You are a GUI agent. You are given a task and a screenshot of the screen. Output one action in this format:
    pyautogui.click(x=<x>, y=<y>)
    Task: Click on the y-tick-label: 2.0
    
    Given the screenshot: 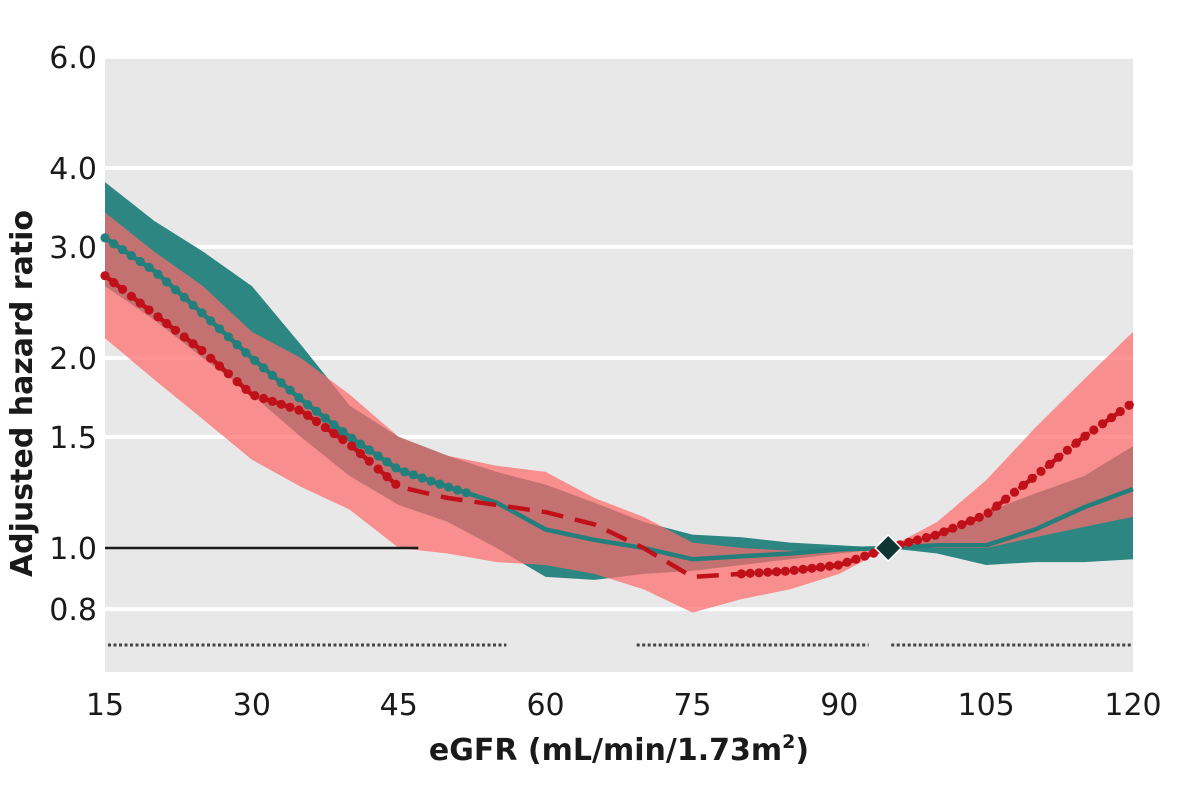 What is the action you would take?
    pyautogui.click(x=73, y=359)
    